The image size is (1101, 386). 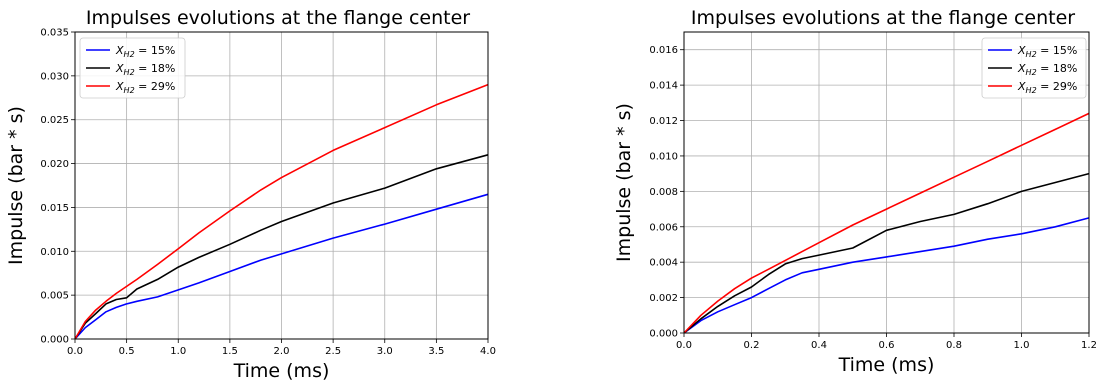 I want to click on y-tick-label: 0.002, so click(x=663, y=298).